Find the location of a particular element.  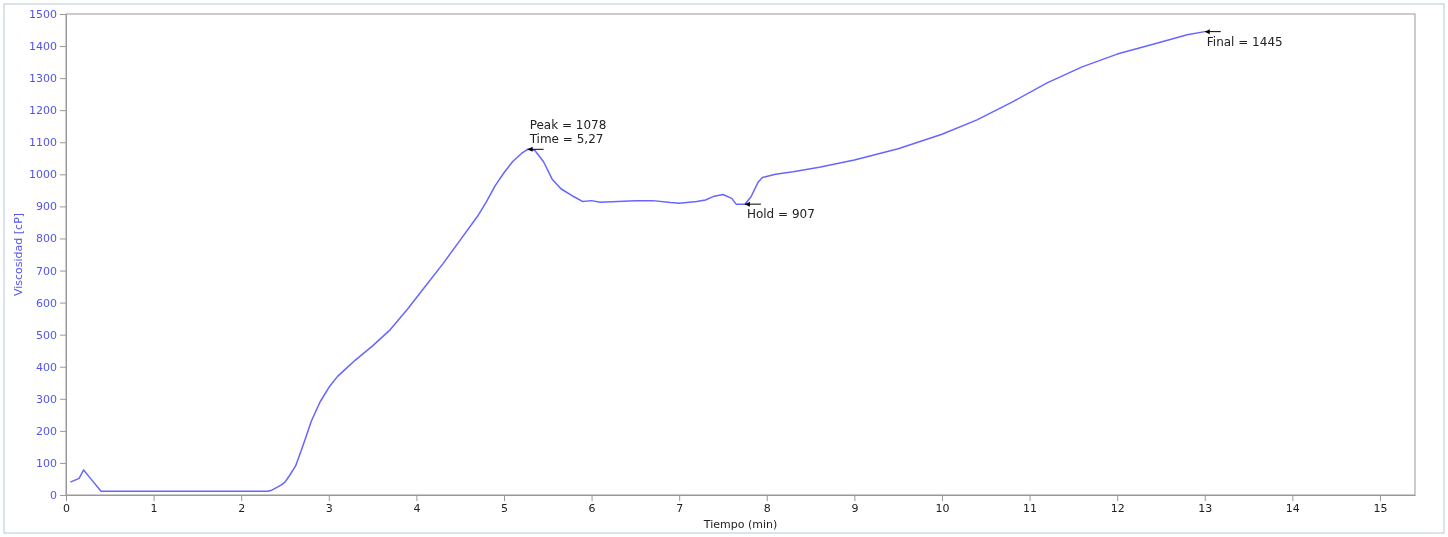

y-axis-title: Viscosidad [cP] is located at coordinates (18, 254).